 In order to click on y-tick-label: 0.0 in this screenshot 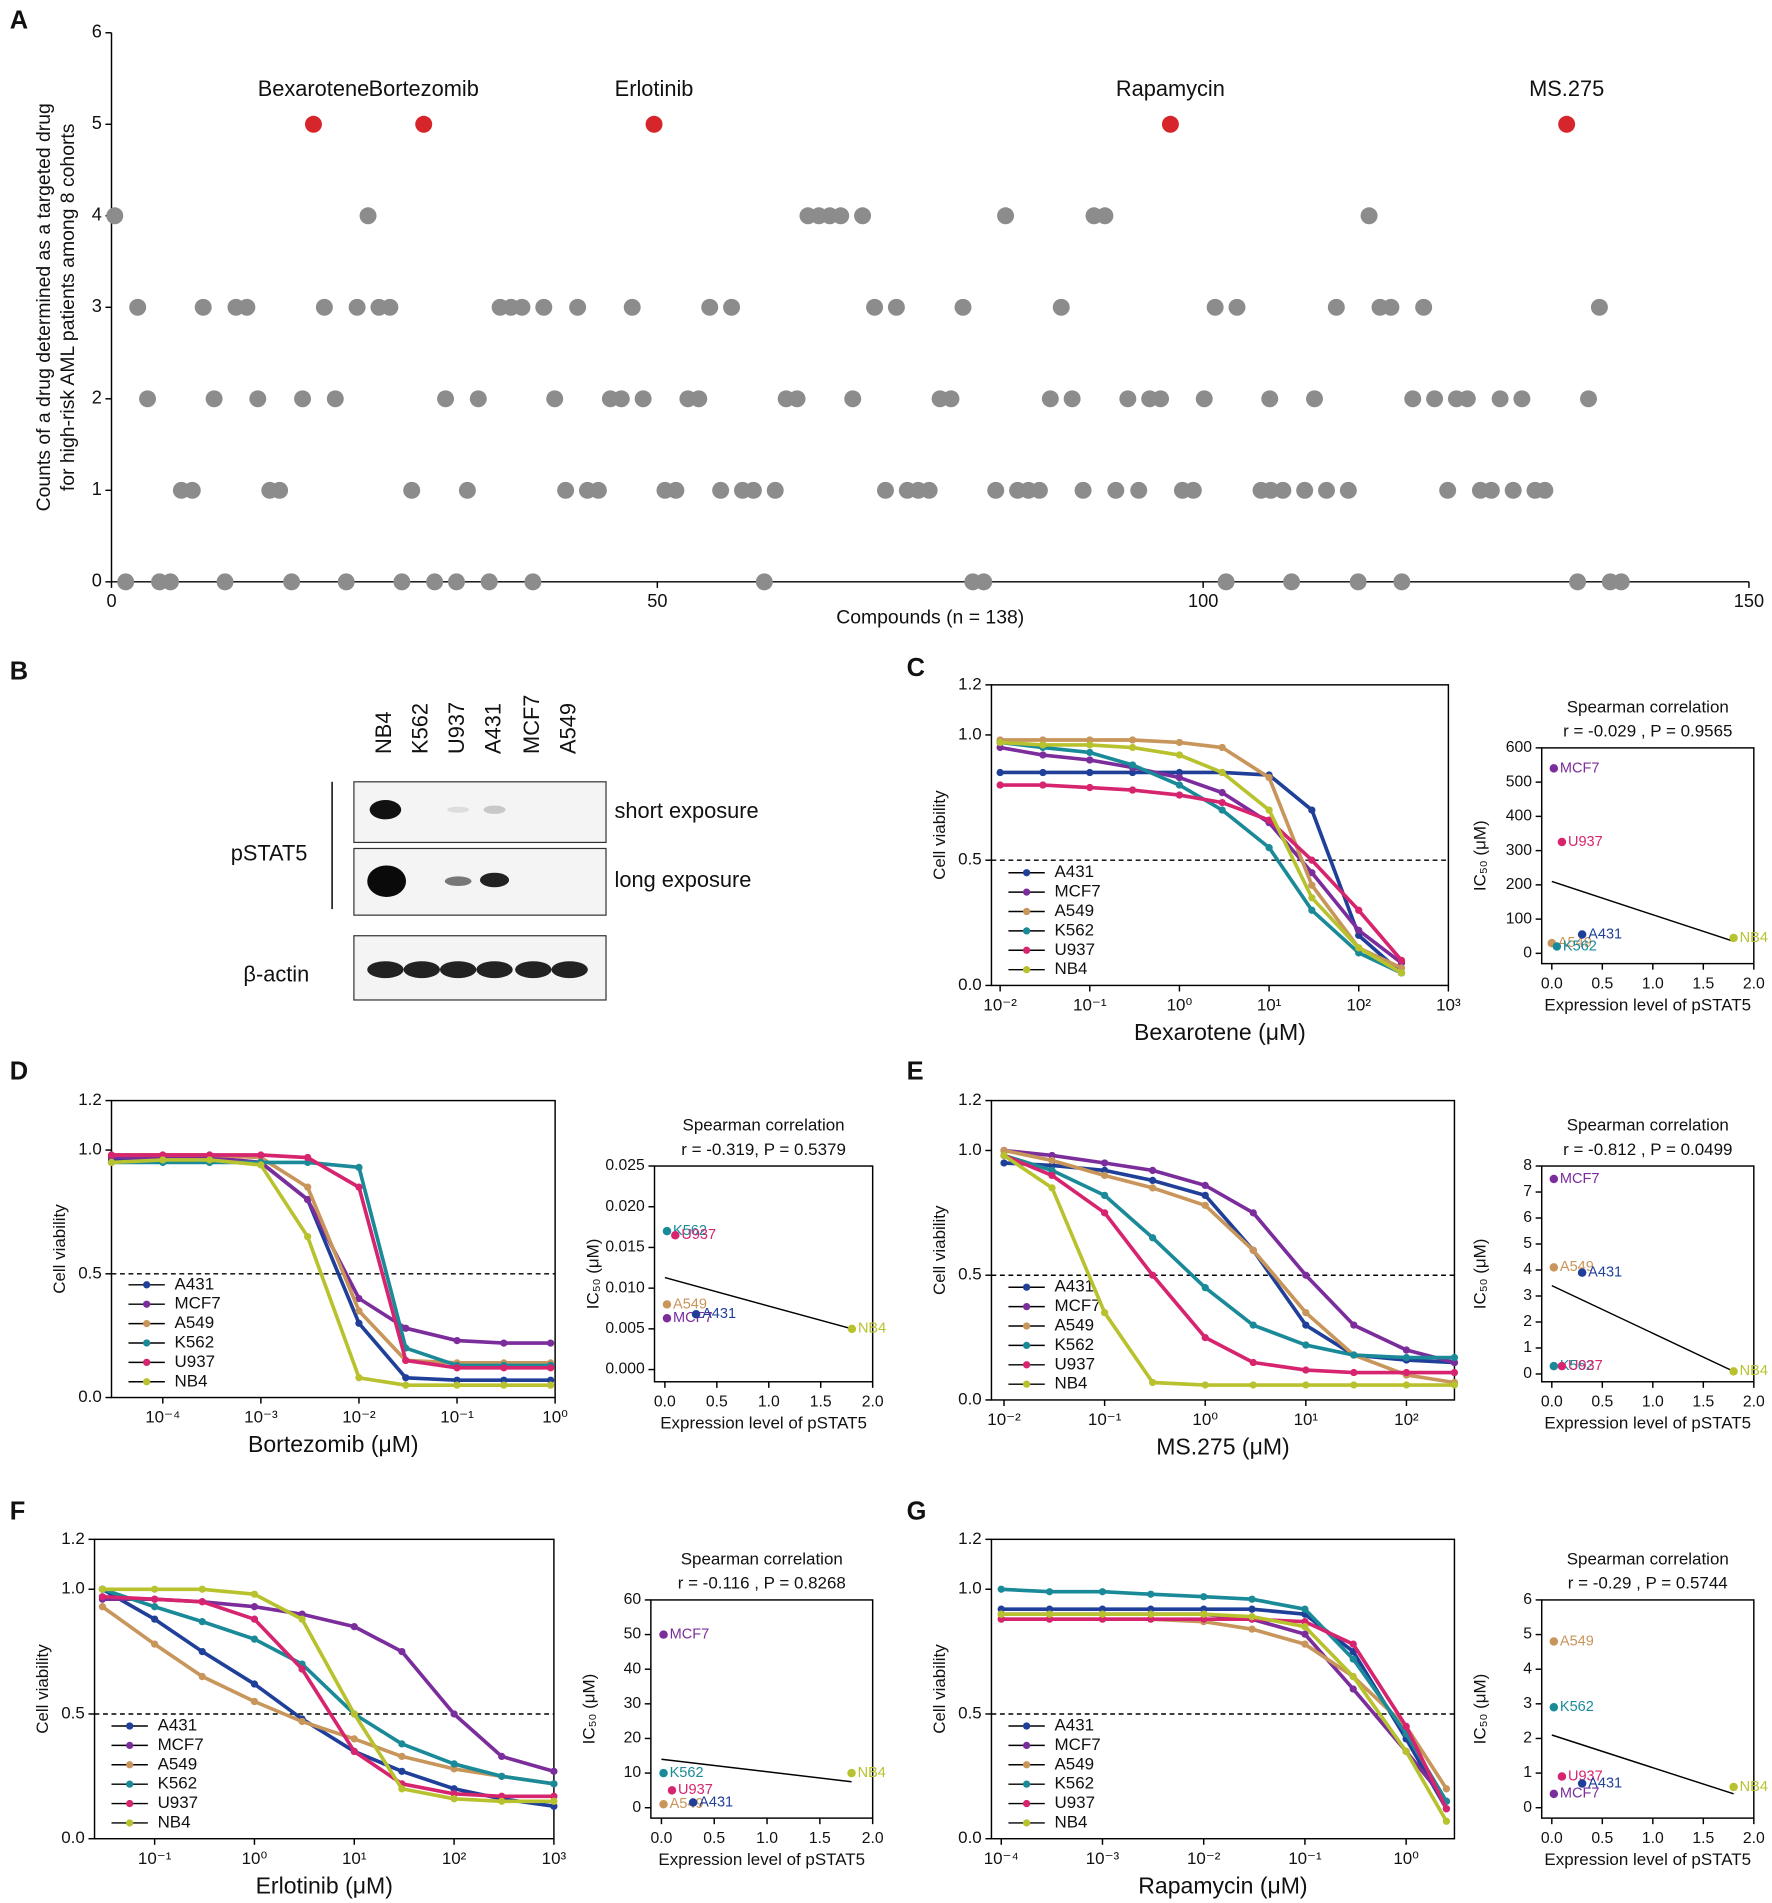, I will do `click(970, 1837)`.